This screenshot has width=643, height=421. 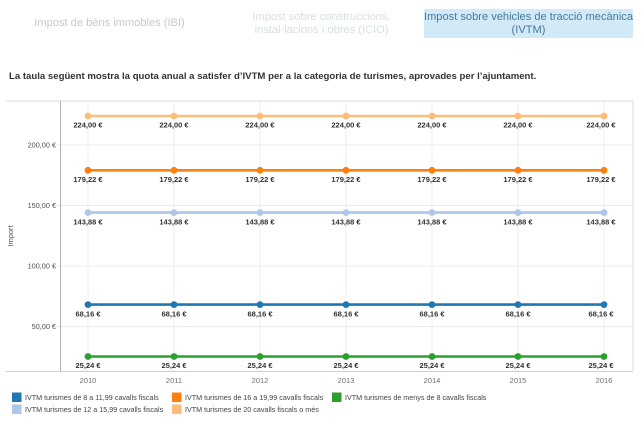 What do you see at coordinates (260, 380) in the screenshot?
I see `svg-text: 2012` at bounding box center [260, 380].